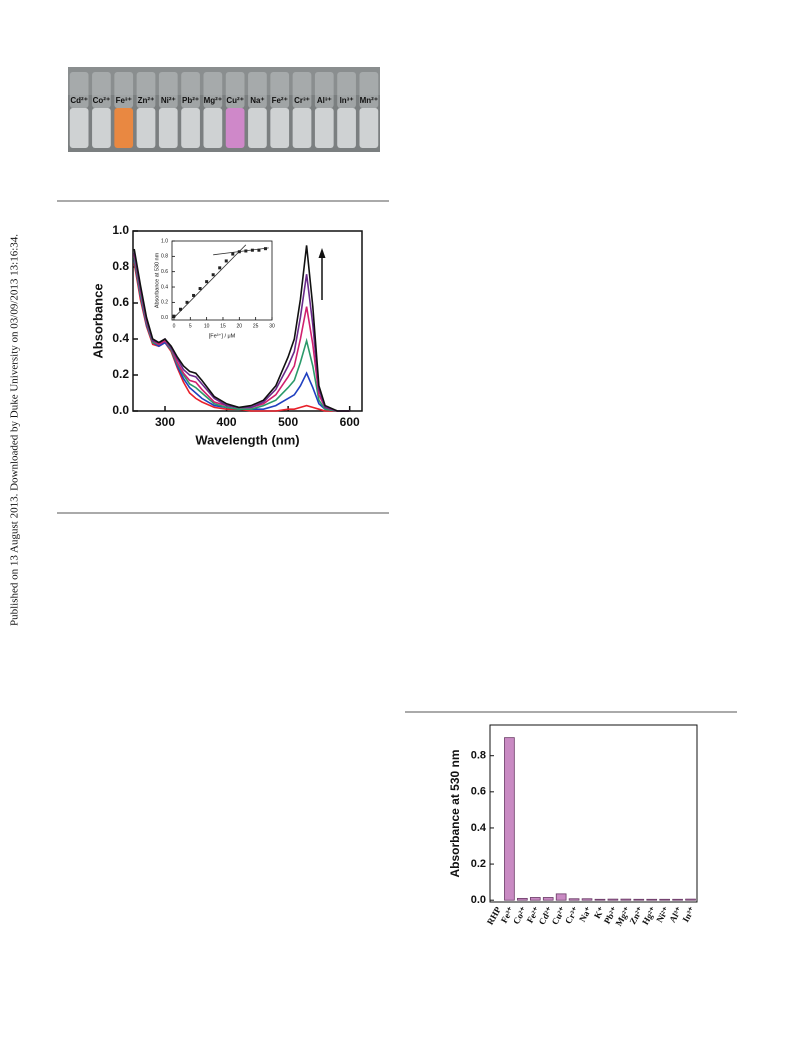  Describe the element at coordinates (272, 327) in the screenshot. I see `x-tick-label: 30` at that location.